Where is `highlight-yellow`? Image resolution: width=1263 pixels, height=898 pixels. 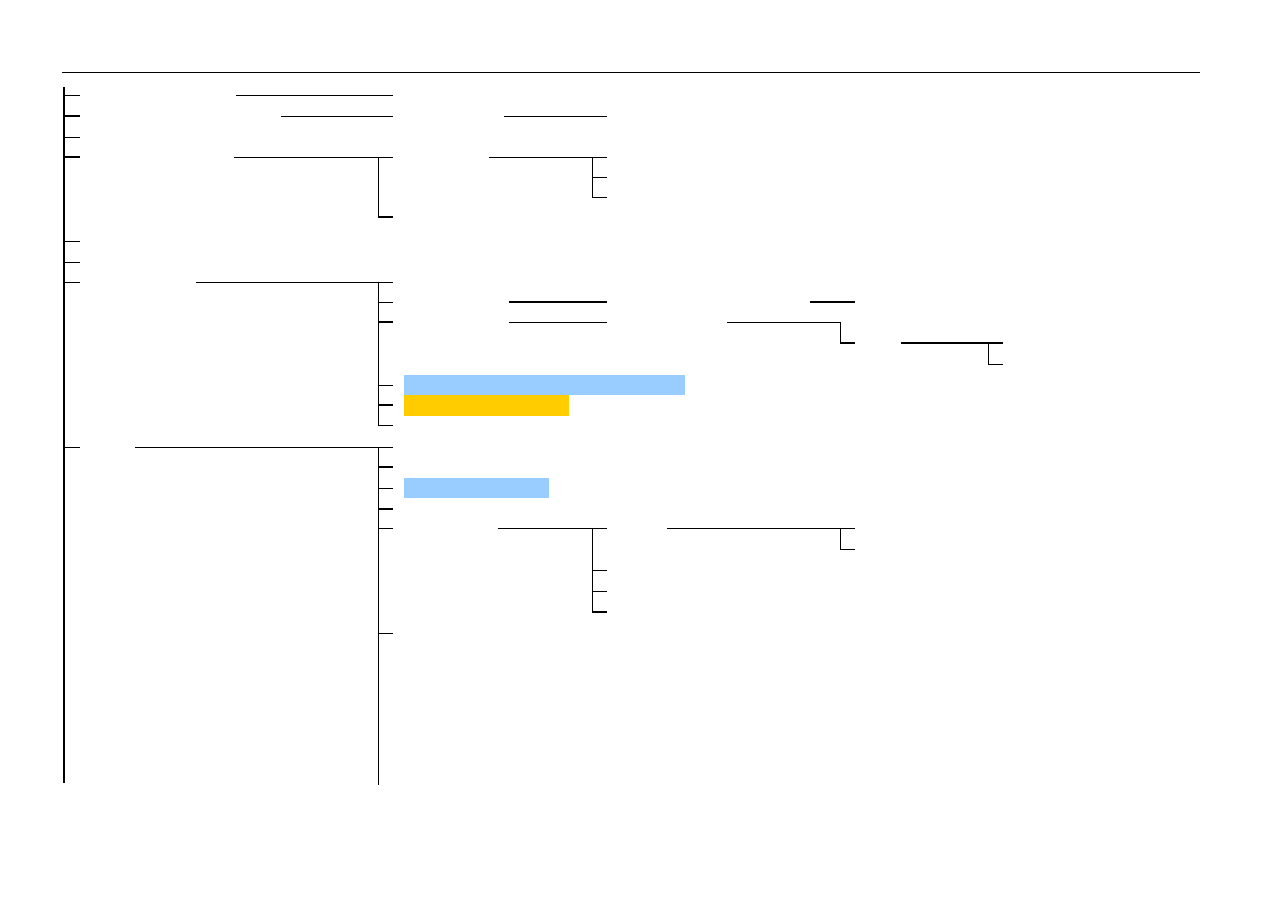 highlight-yellow is located at coordinates (486, 405).